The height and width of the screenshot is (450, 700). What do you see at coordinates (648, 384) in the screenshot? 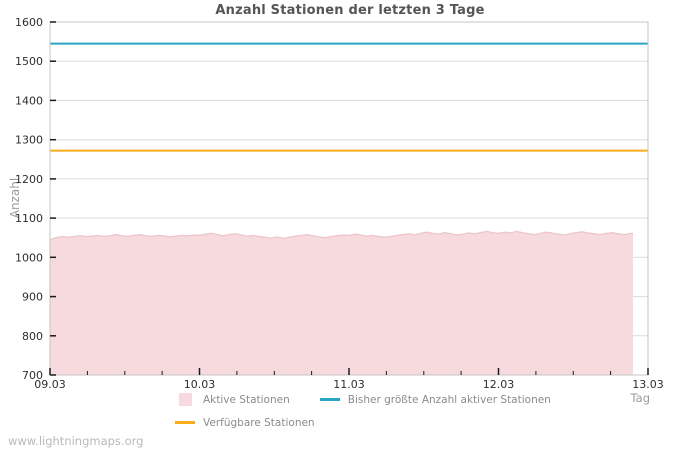
I see `x-tick-label: 13.03` at bounding box center [648, 384].